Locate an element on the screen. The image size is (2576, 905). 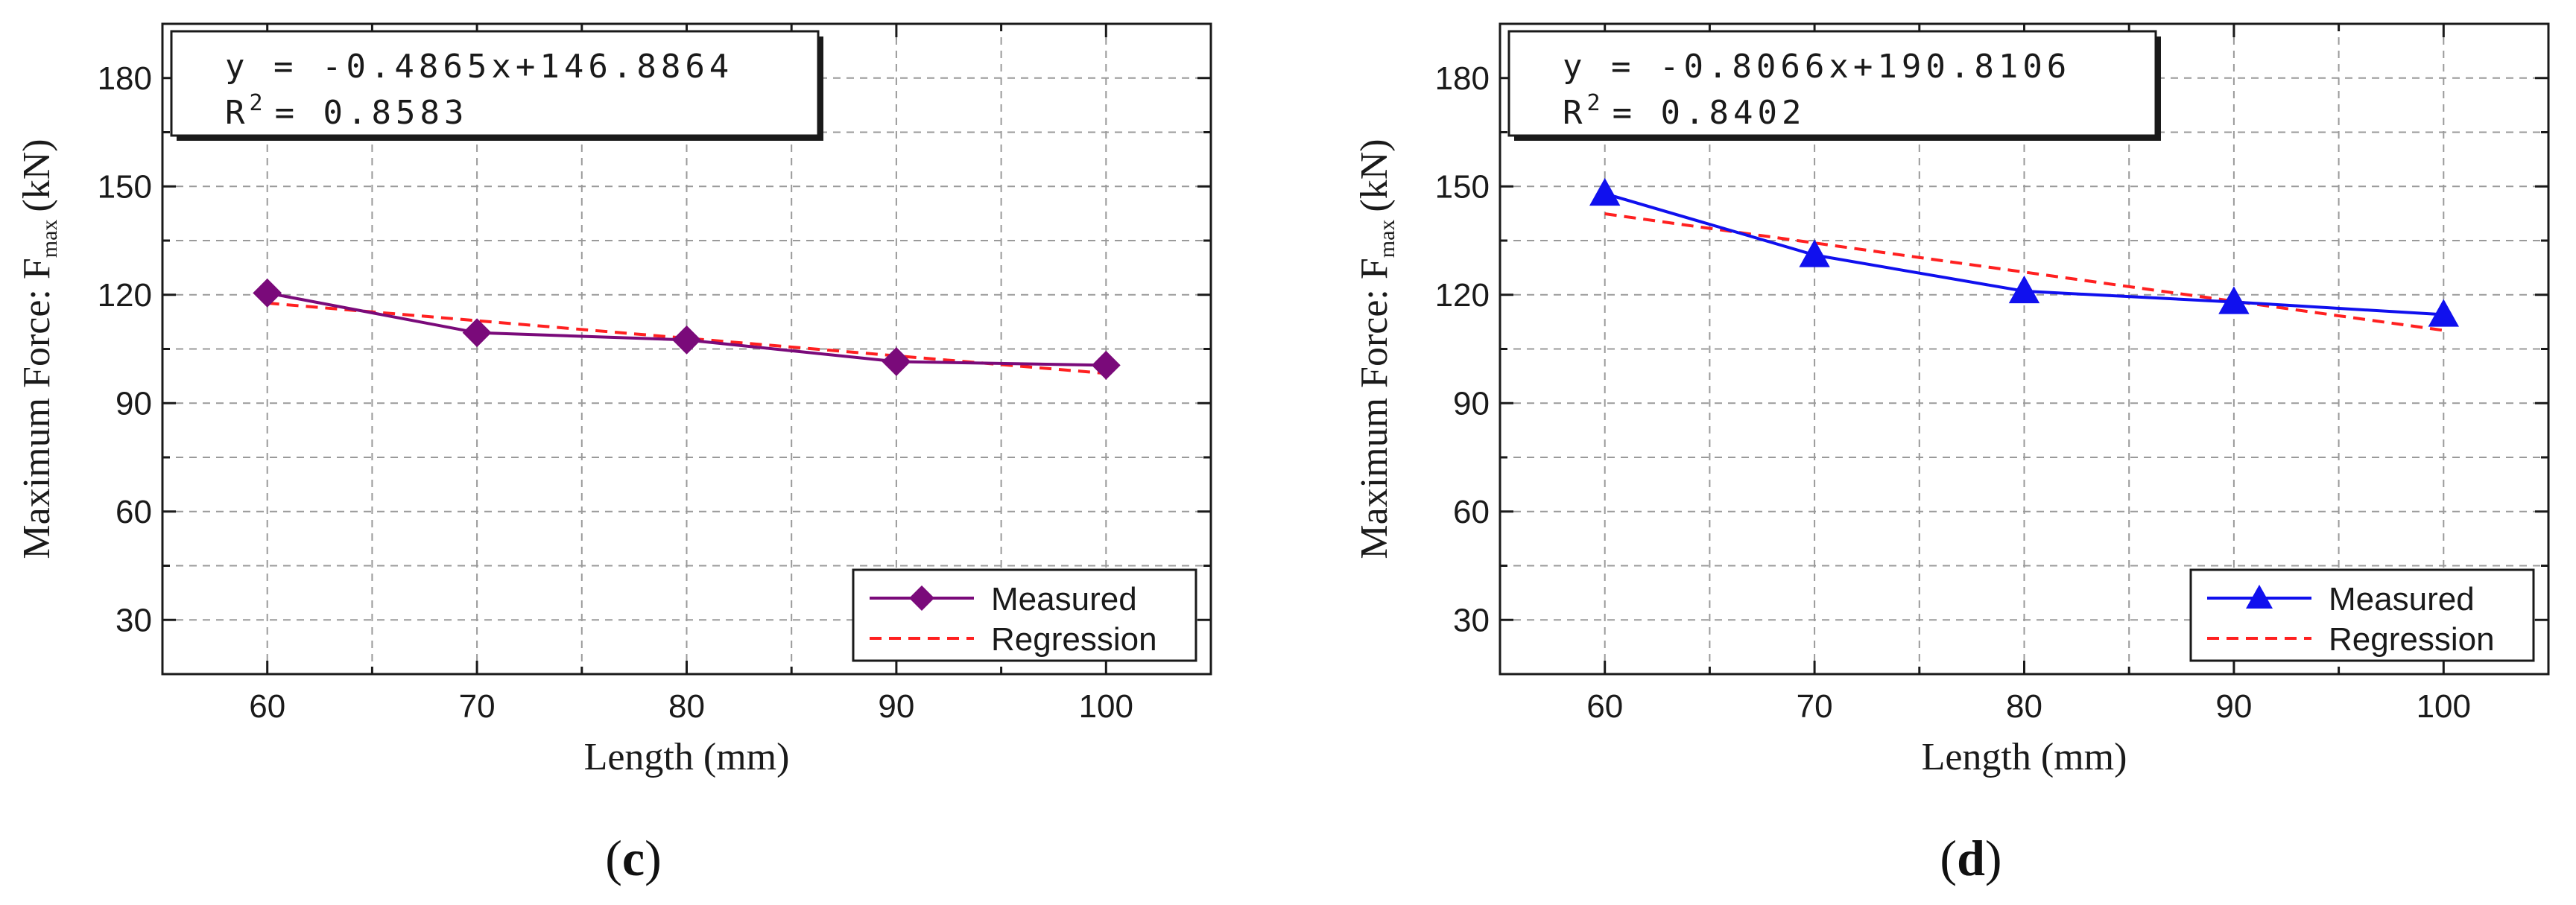
r-squared-value: = 0.8583 is located at coordinates (372, 113).